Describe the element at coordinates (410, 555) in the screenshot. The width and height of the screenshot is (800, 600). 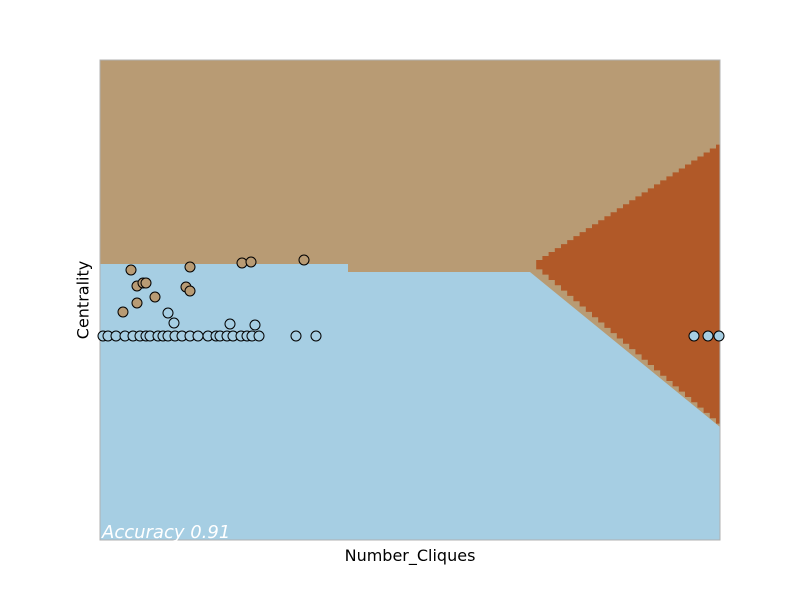
I see `x-axis-label: Number_Cliques` at that location.